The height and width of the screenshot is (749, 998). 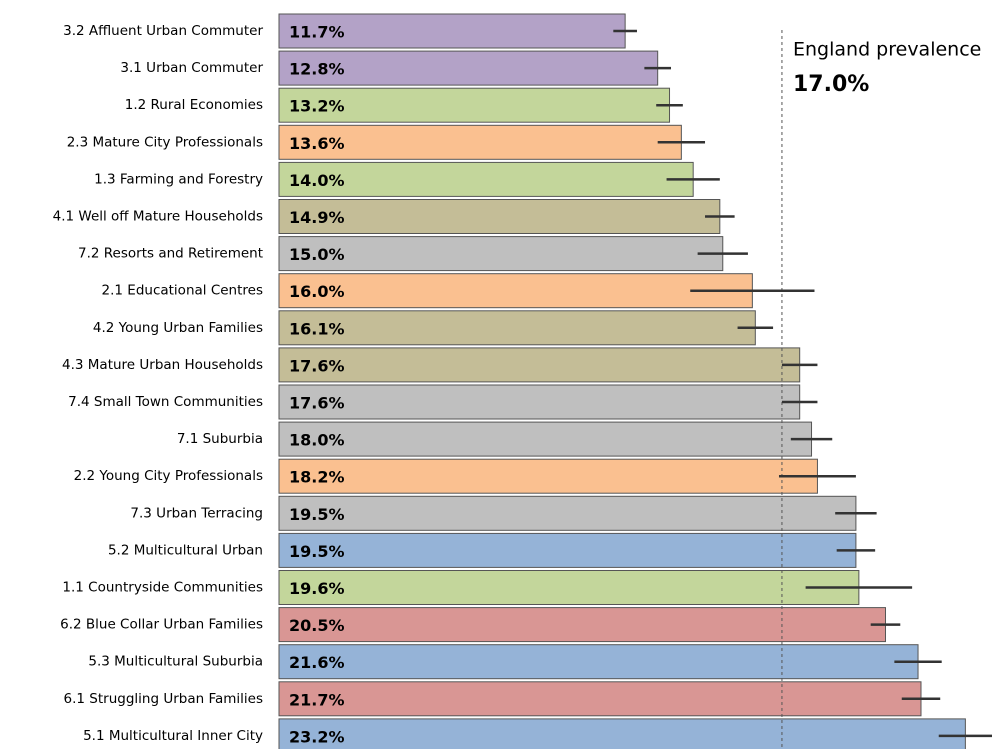 What do you see at coordinates (317, 254) in the screenshot?
I see `value-label: 15.0%` at bounding box center [317, 254].